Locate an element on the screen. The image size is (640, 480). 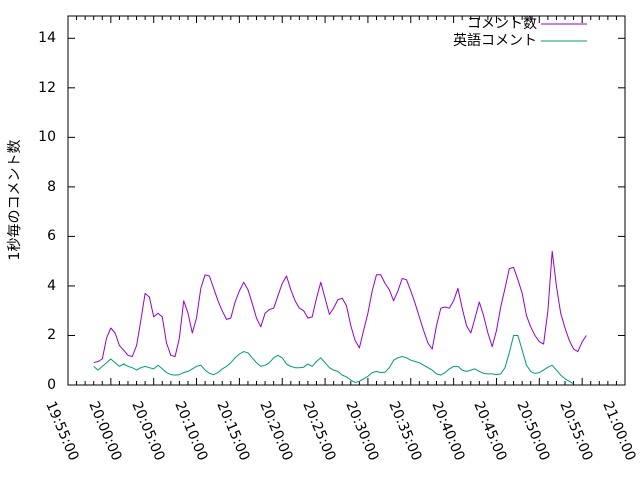
x-axis-tick-label: 20:35:00 is located at coordinates (405, 431).